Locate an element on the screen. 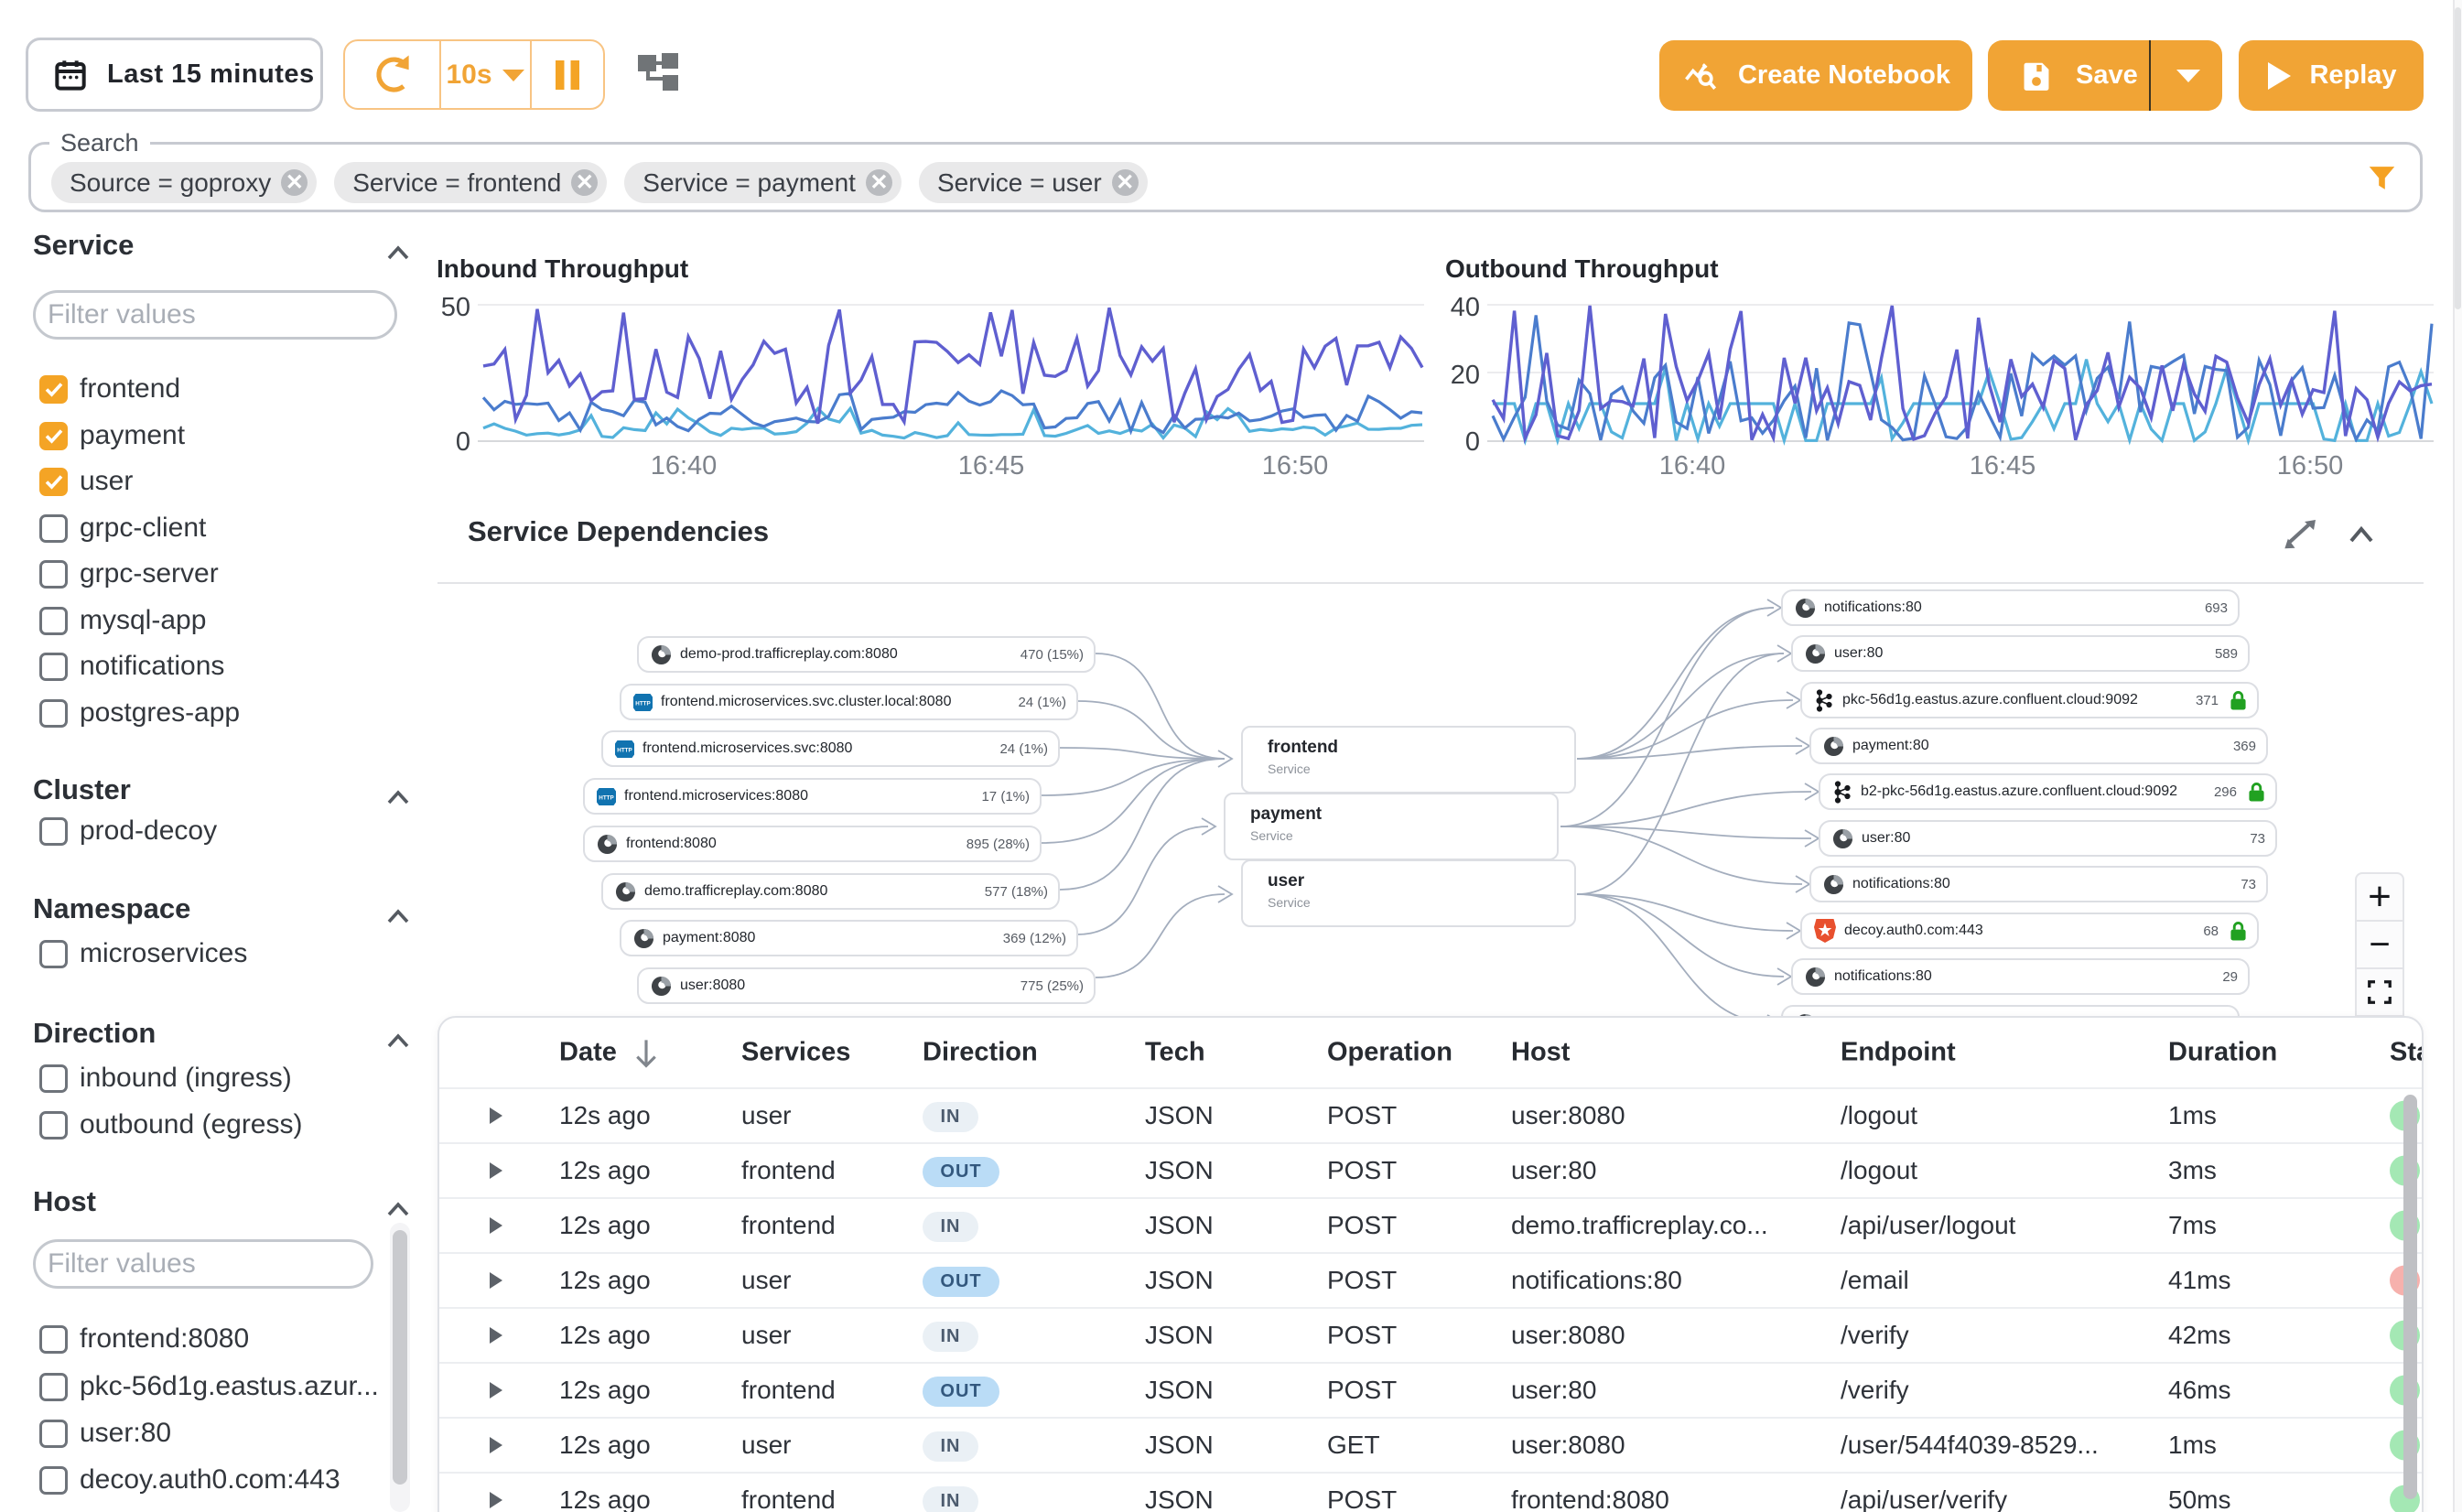  svg-text: 50 is located at coordinates (455, 307).